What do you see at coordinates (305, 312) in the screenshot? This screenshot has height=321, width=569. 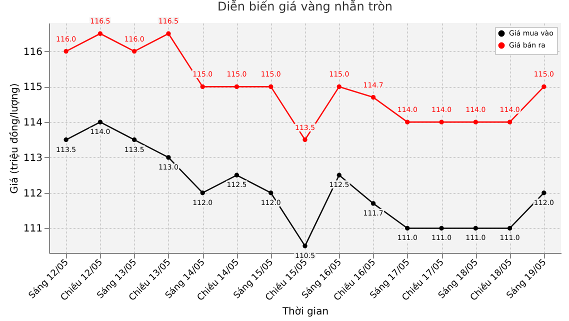 I see `x-axis-title: Thời gian` at bounding box center [305, 312].